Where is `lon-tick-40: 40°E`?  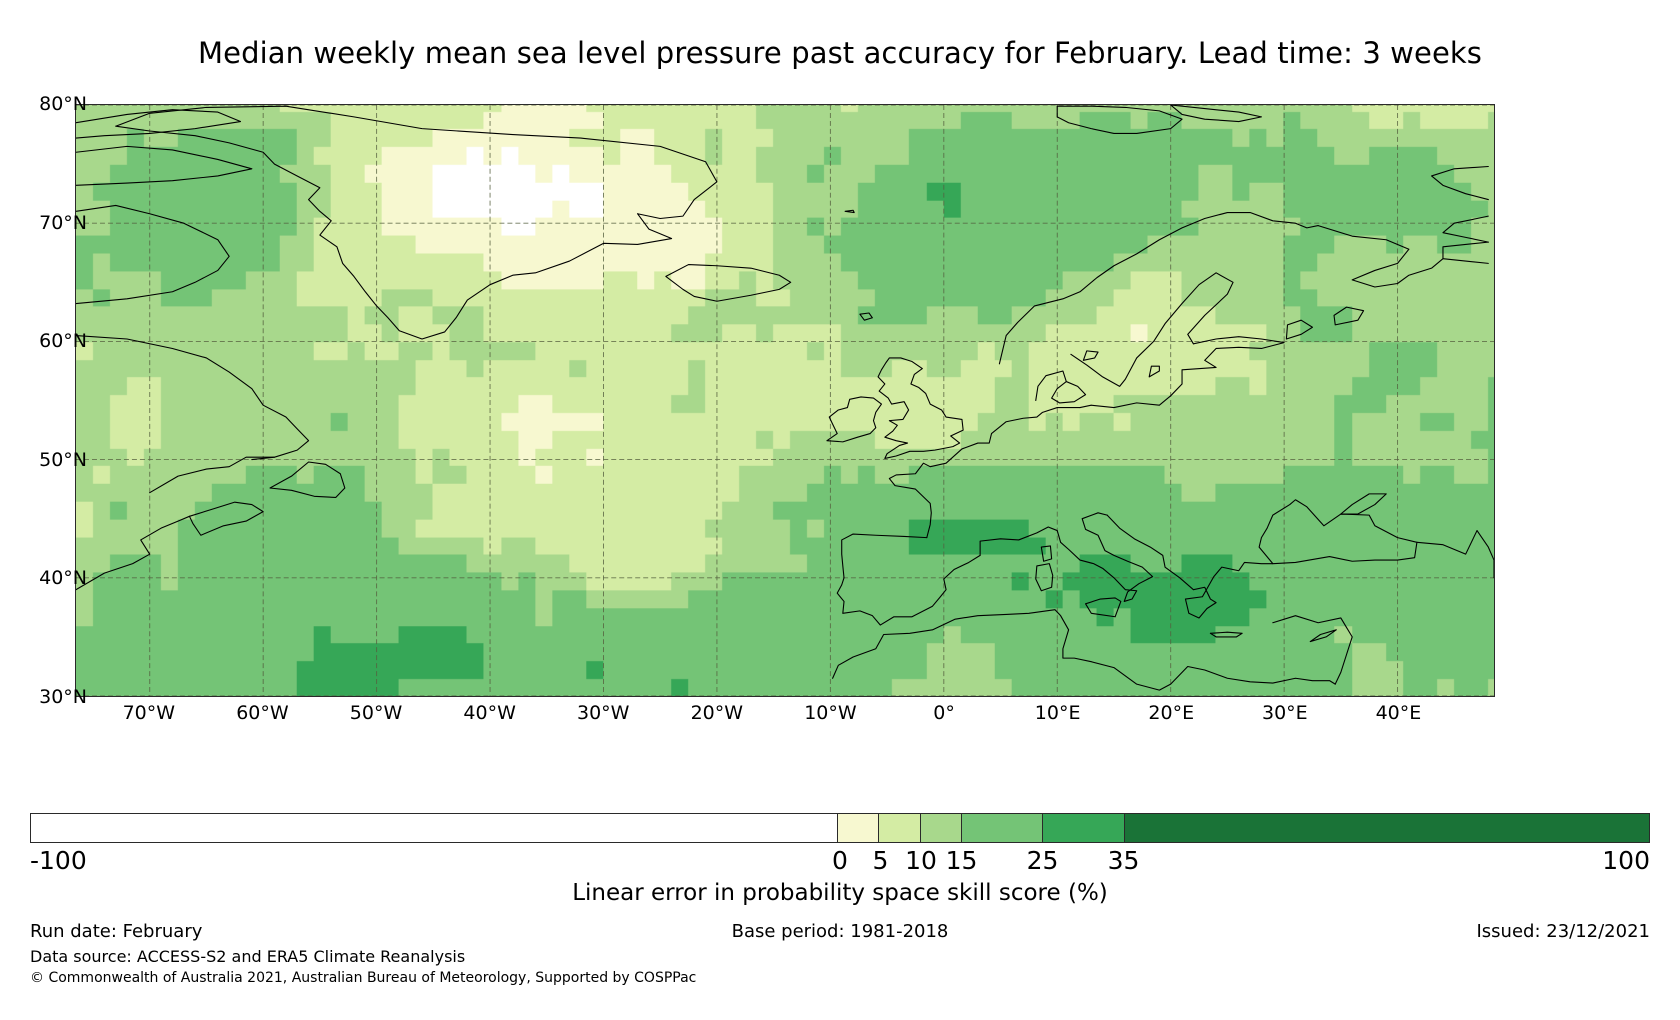 lon-tick-40: 40°E is located at coordinates (1398, 713).